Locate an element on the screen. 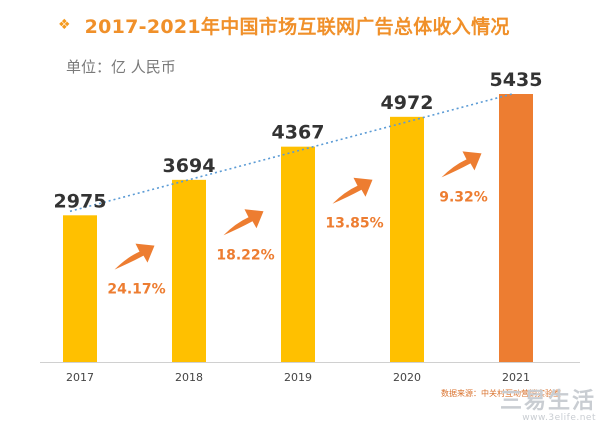 The image size is (600, 427). value-label-2017: 2975 is located at coordinates (80, 201).